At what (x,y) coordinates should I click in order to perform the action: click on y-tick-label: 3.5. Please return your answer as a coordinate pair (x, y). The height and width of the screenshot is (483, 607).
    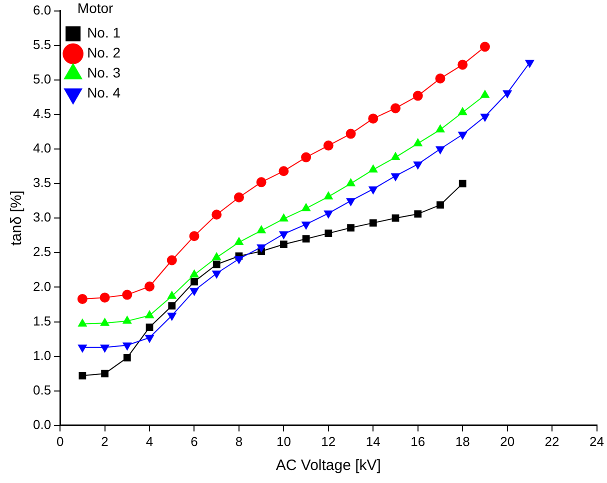
    Looking at the image, I should click on (42, 182).